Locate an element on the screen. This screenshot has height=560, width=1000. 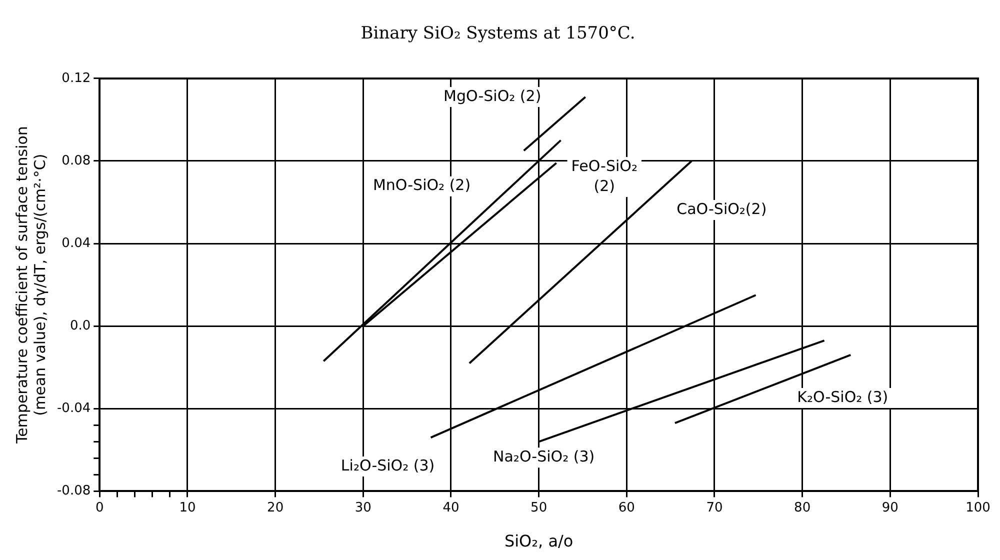
series-label: MgO-SiO₂ (2) is located at coordinates (493, 95).